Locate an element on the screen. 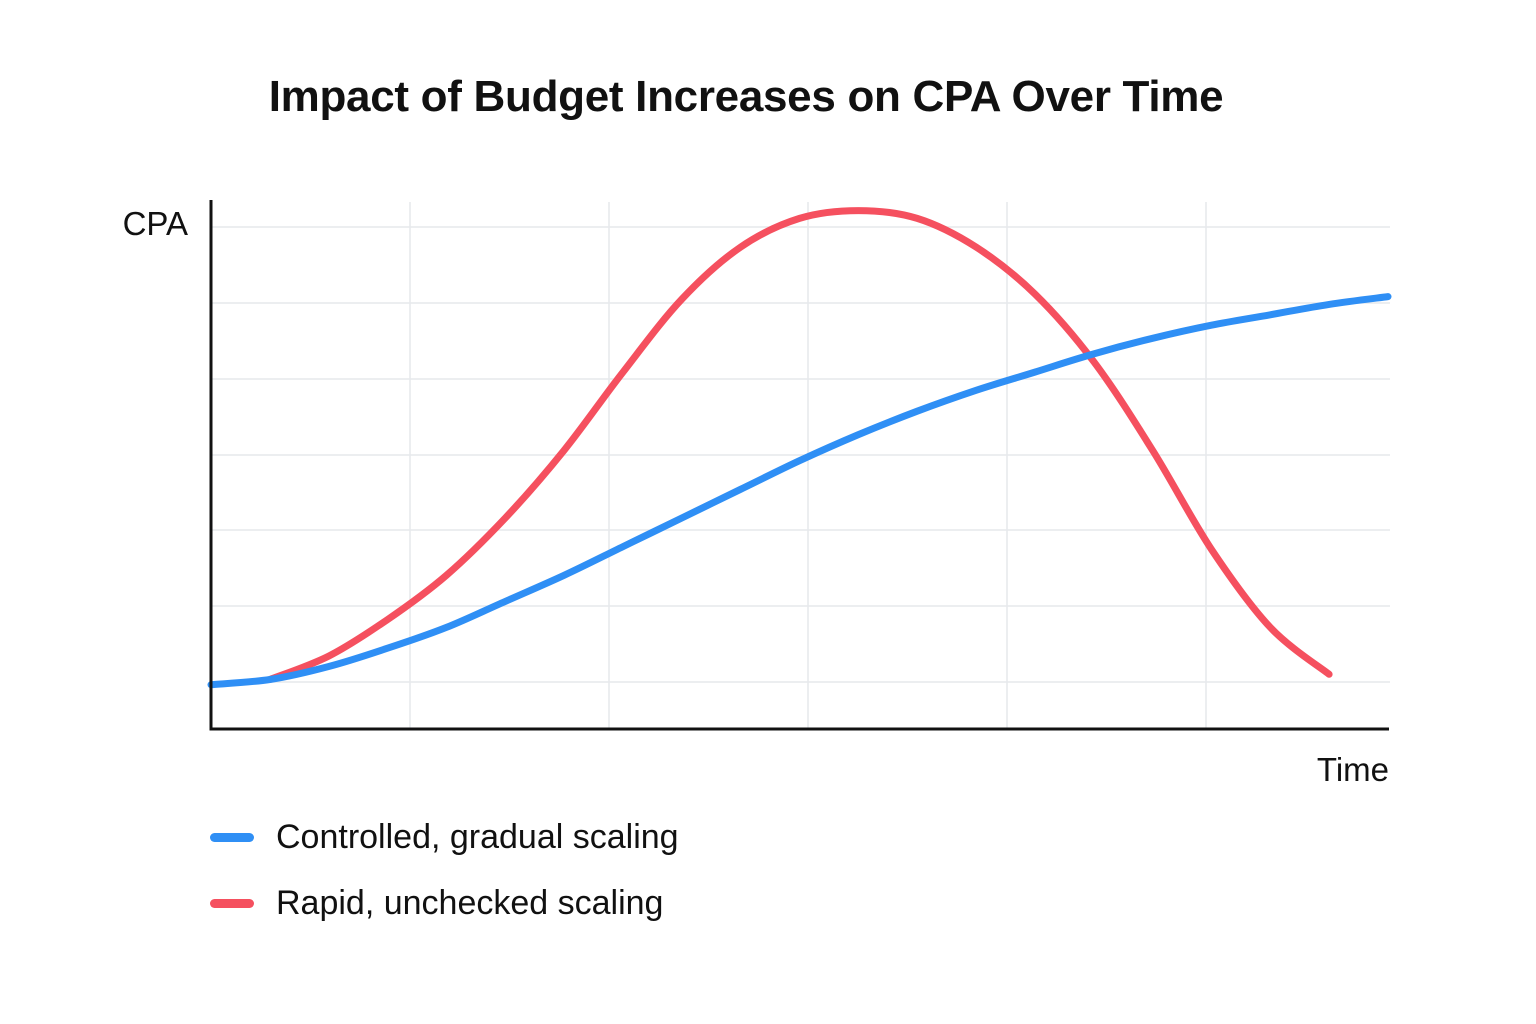  legend-swatch-rapid is located at coordinates (232, 903).